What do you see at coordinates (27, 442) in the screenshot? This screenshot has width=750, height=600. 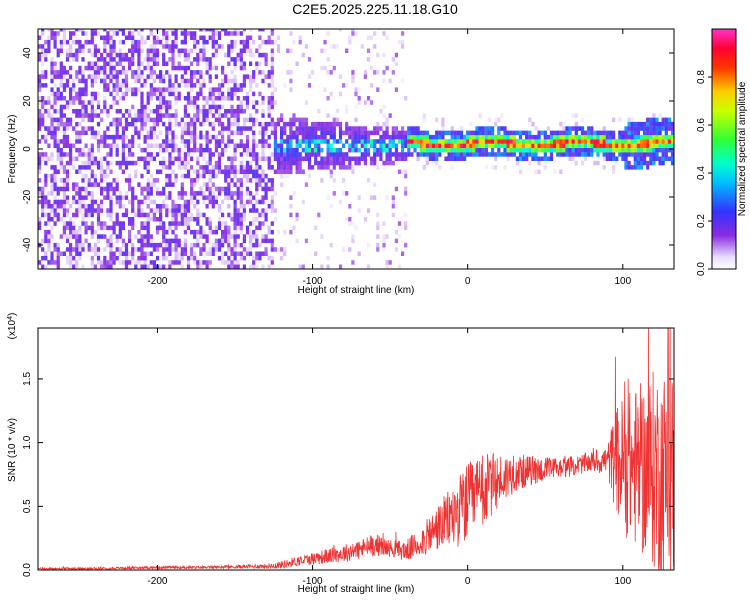 I see `y-tick-label: 1.0` at bounding box center [27, 442].